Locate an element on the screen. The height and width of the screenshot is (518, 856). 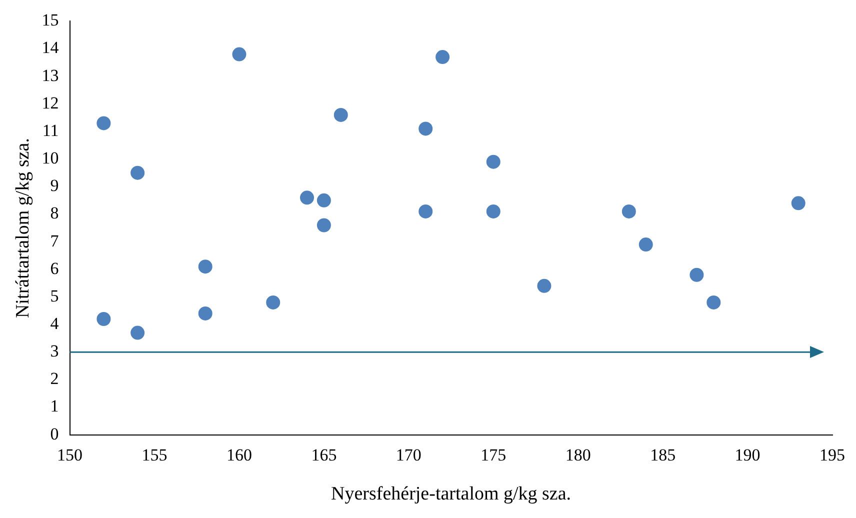
y-tick-label: 9 is located at coordinates (54, 186).